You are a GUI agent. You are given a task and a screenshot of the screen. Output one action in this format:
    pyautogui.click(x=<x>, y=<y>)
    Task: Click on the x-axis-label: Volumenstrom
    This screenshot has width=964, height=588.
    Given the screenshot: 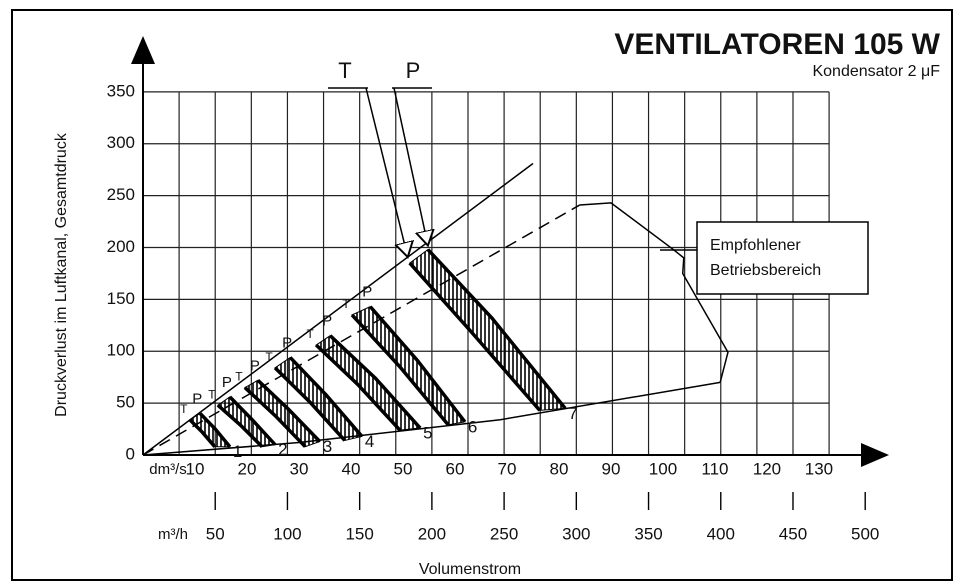 What is the action you would take?
    pyautogui.click(x=470, y=569)
    